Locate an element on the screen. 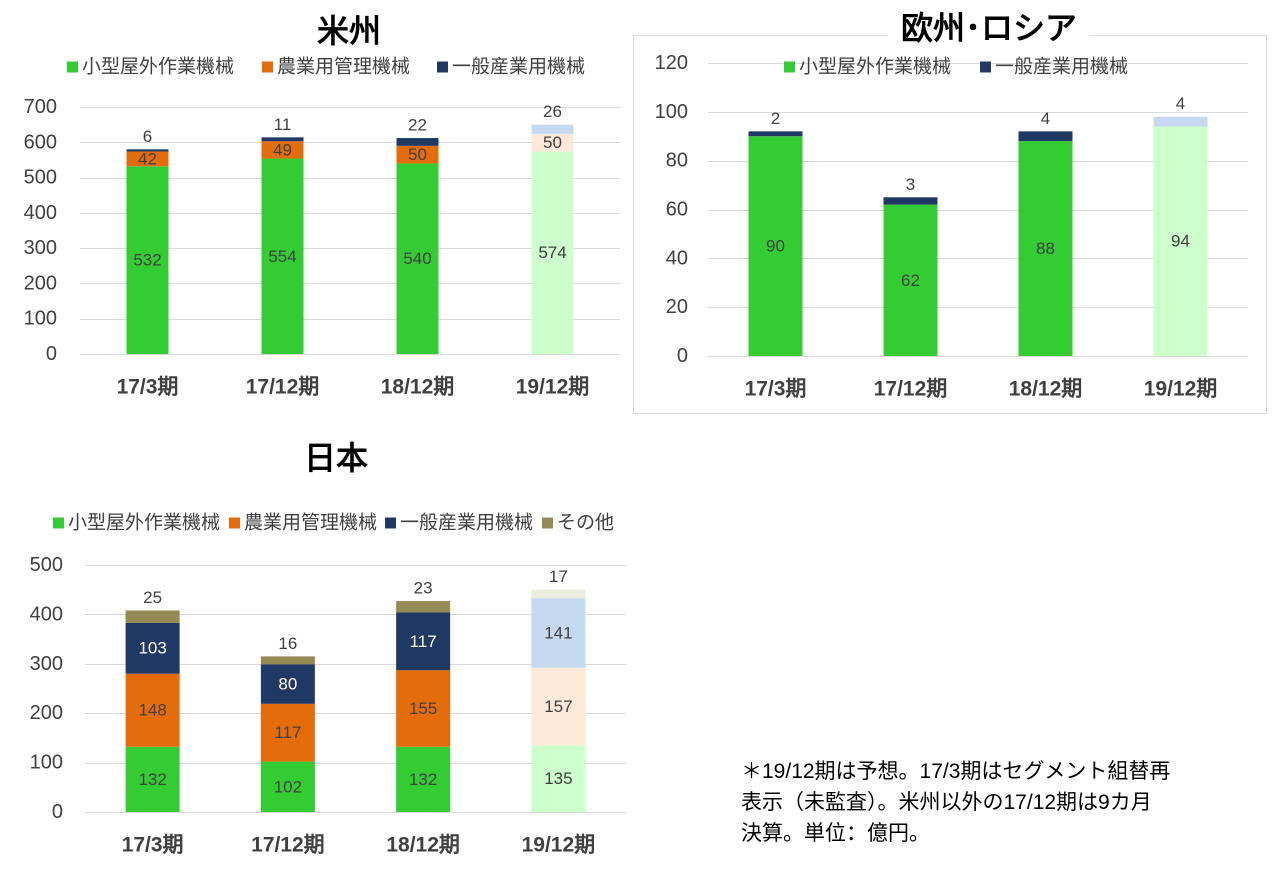 The width and height of the screenshot is (1280, 869). data-label: 157 is located at coordinates (558, 706).